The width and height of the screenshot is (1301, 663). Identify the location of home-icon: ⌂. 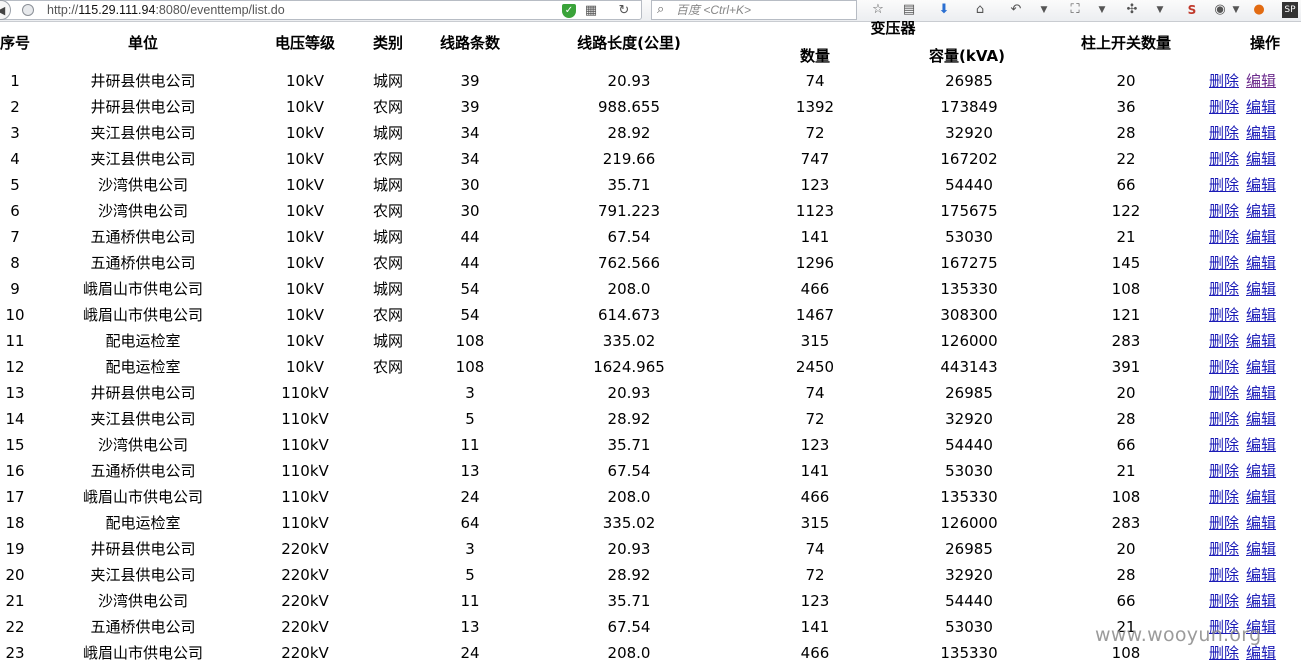
(980, 9).